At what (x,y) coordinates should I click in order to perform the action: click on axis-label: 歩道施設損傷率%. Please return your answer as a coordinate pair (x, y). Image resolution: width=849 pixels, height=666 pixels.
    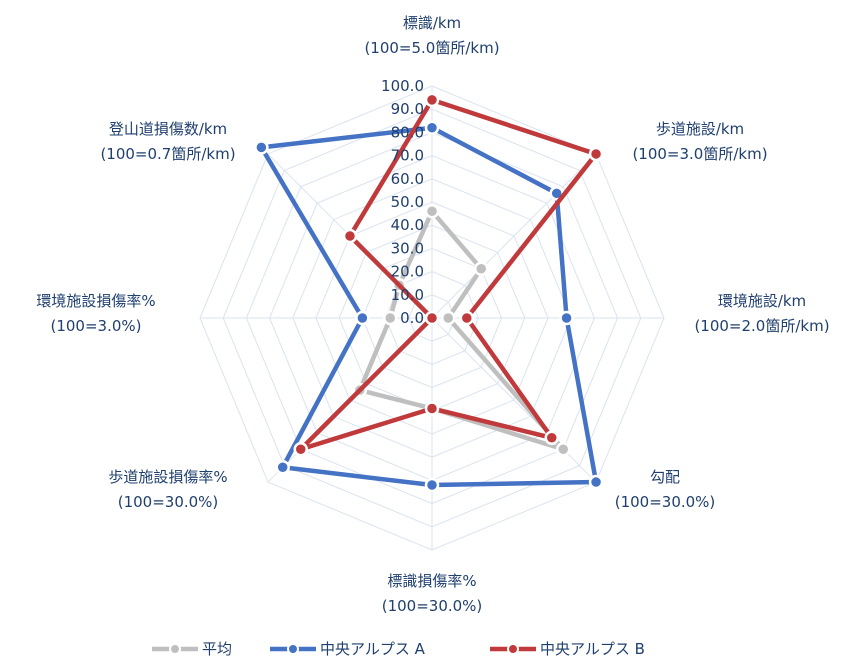
    Looking at the image, I should click on (167, 477).